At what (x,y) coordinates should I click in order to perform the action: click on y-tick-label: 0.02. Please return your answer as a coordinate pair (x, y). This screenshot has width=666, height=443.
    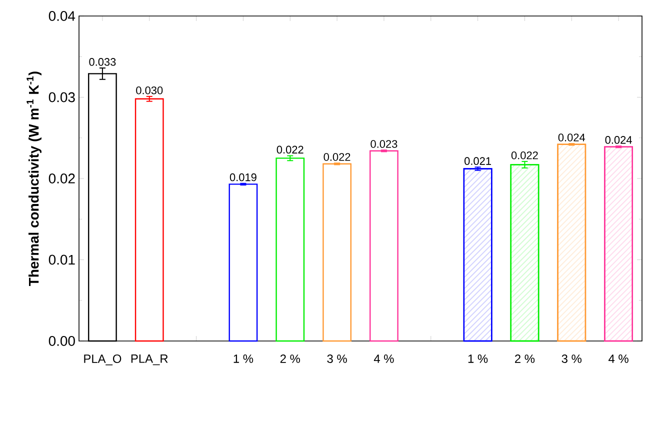
    Looking at the image, I should click on (61, 179).